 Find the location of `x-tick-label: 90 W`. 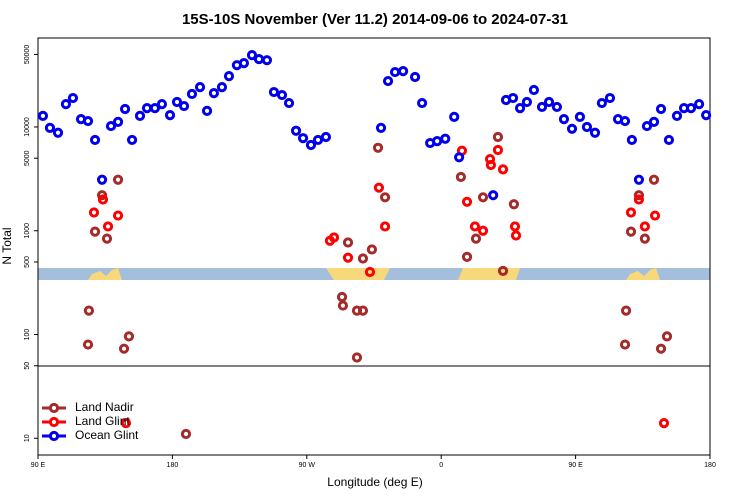

x-tick-label: 90 W is located at coordinates (307, 465).